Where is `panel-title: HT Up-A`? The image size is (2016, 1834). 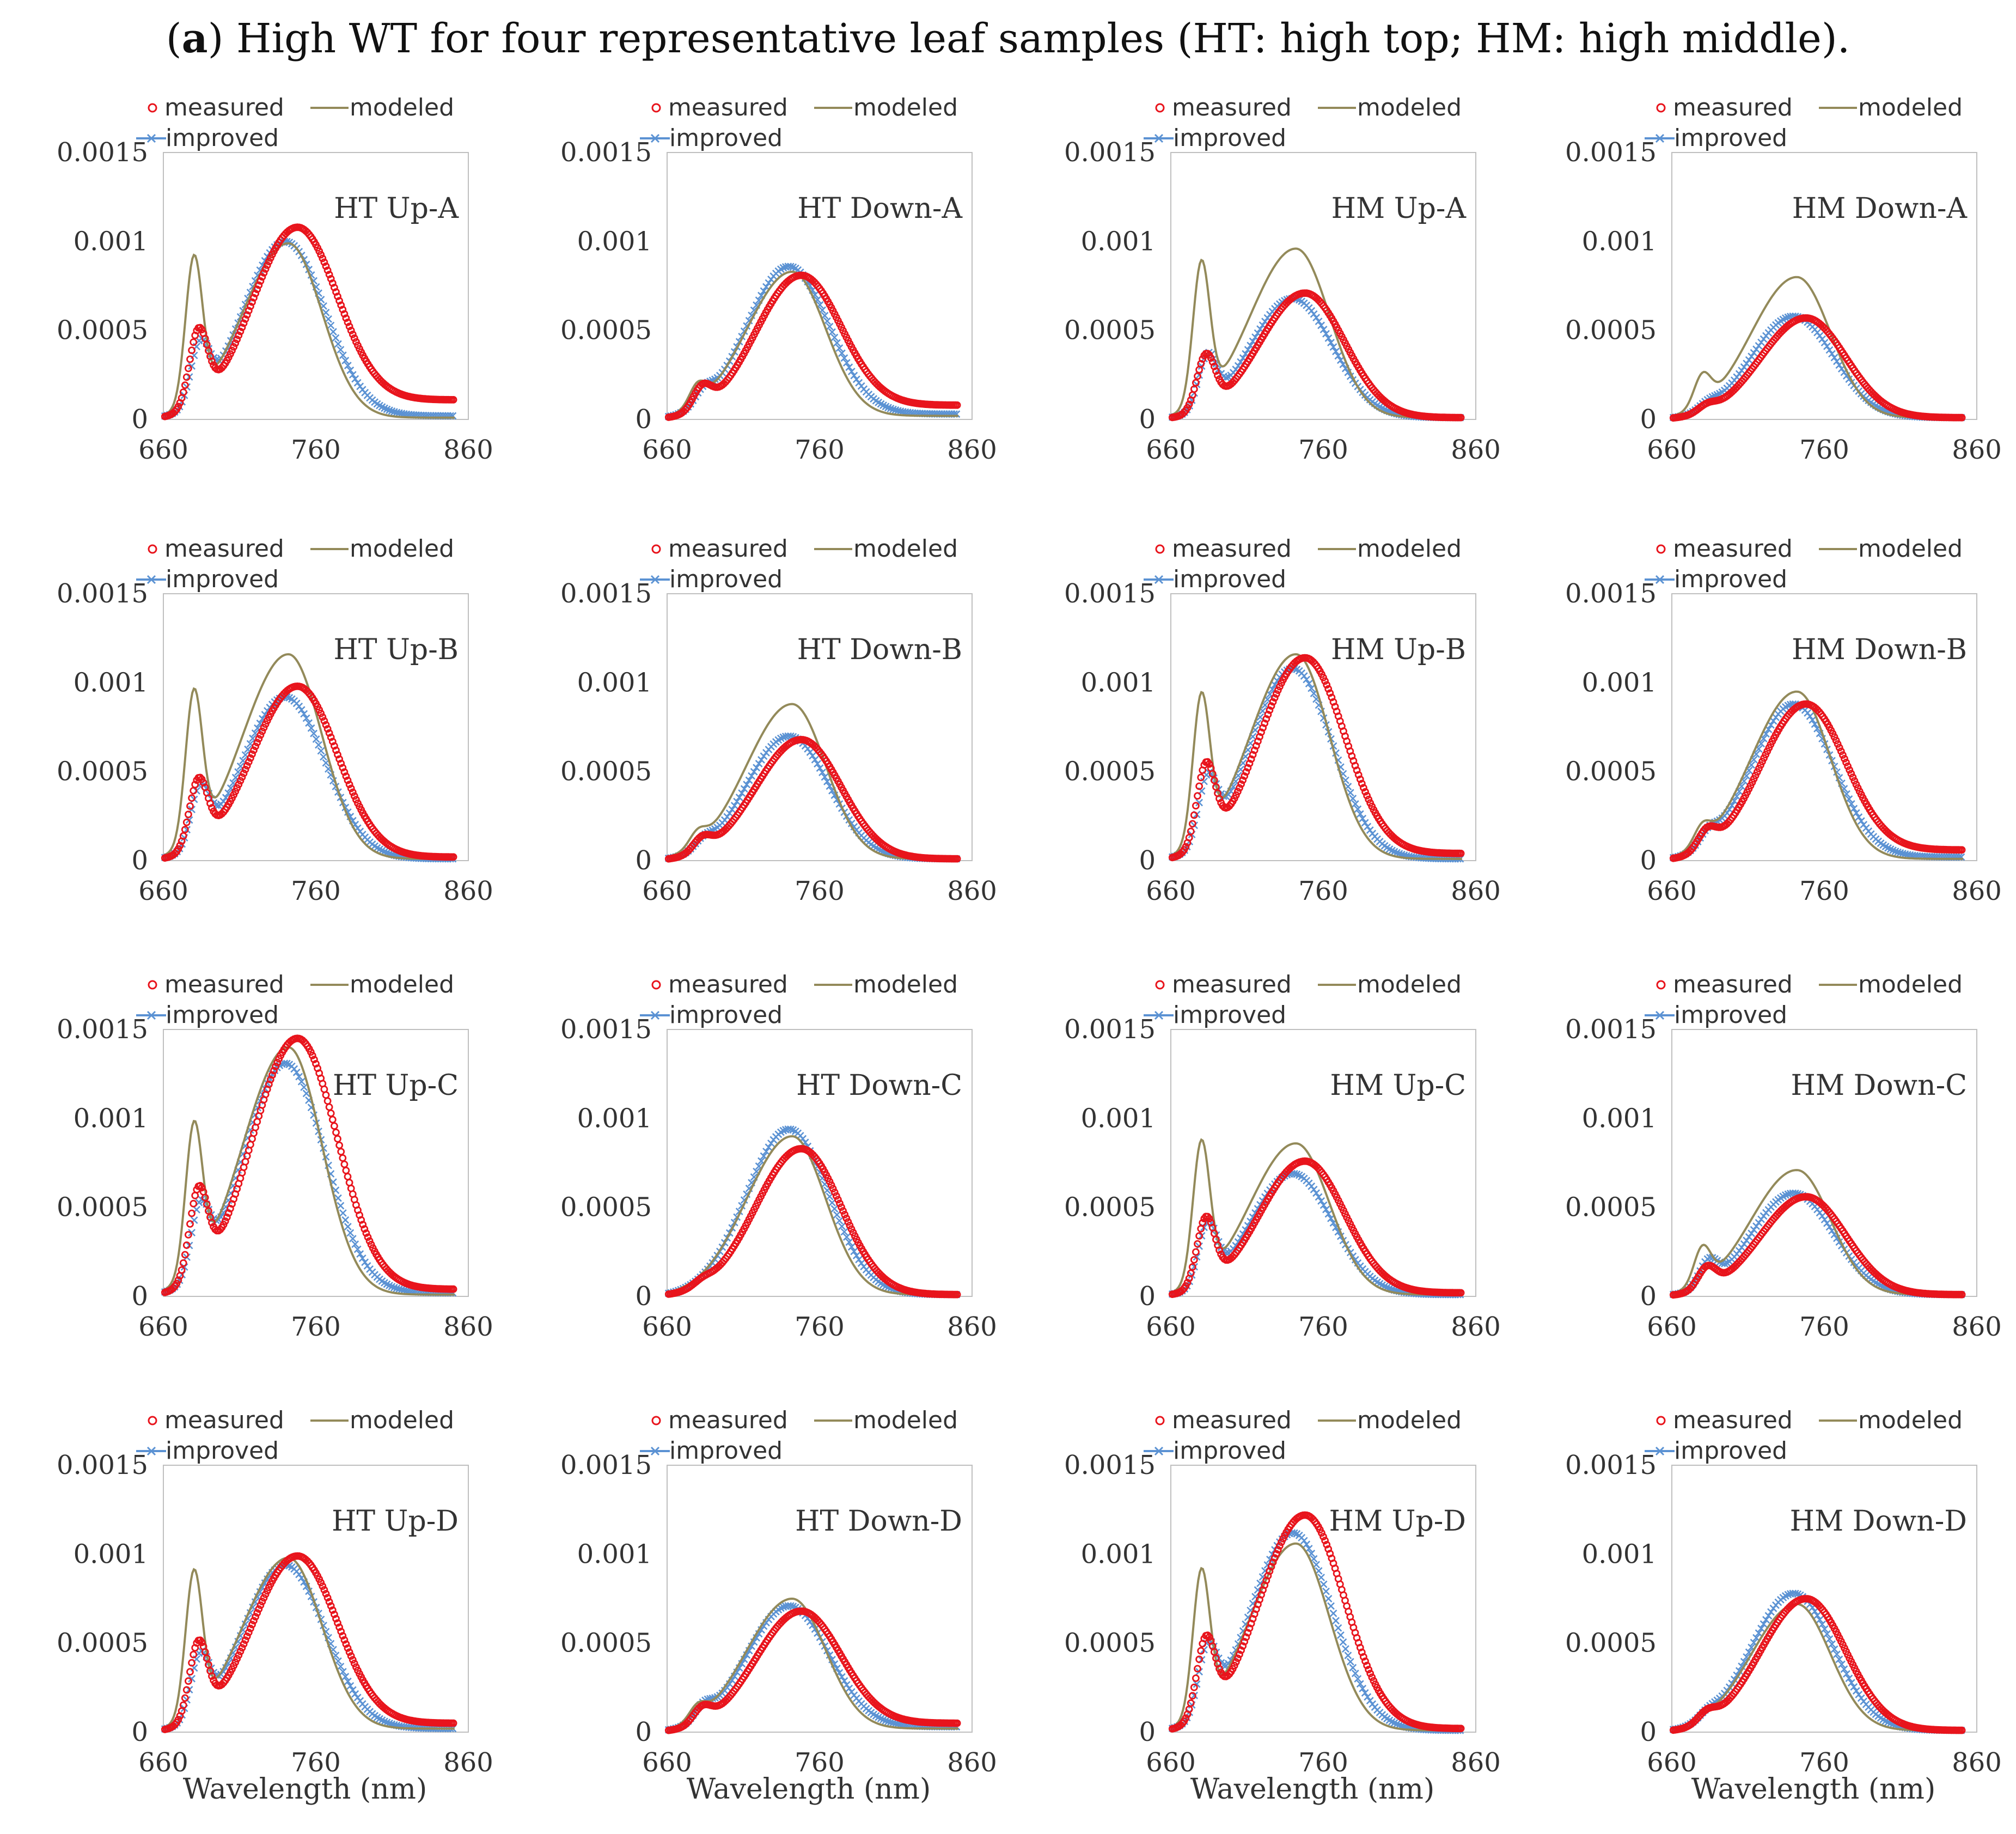 panel-title: HT Up-A is located at coordinates (396, 208).